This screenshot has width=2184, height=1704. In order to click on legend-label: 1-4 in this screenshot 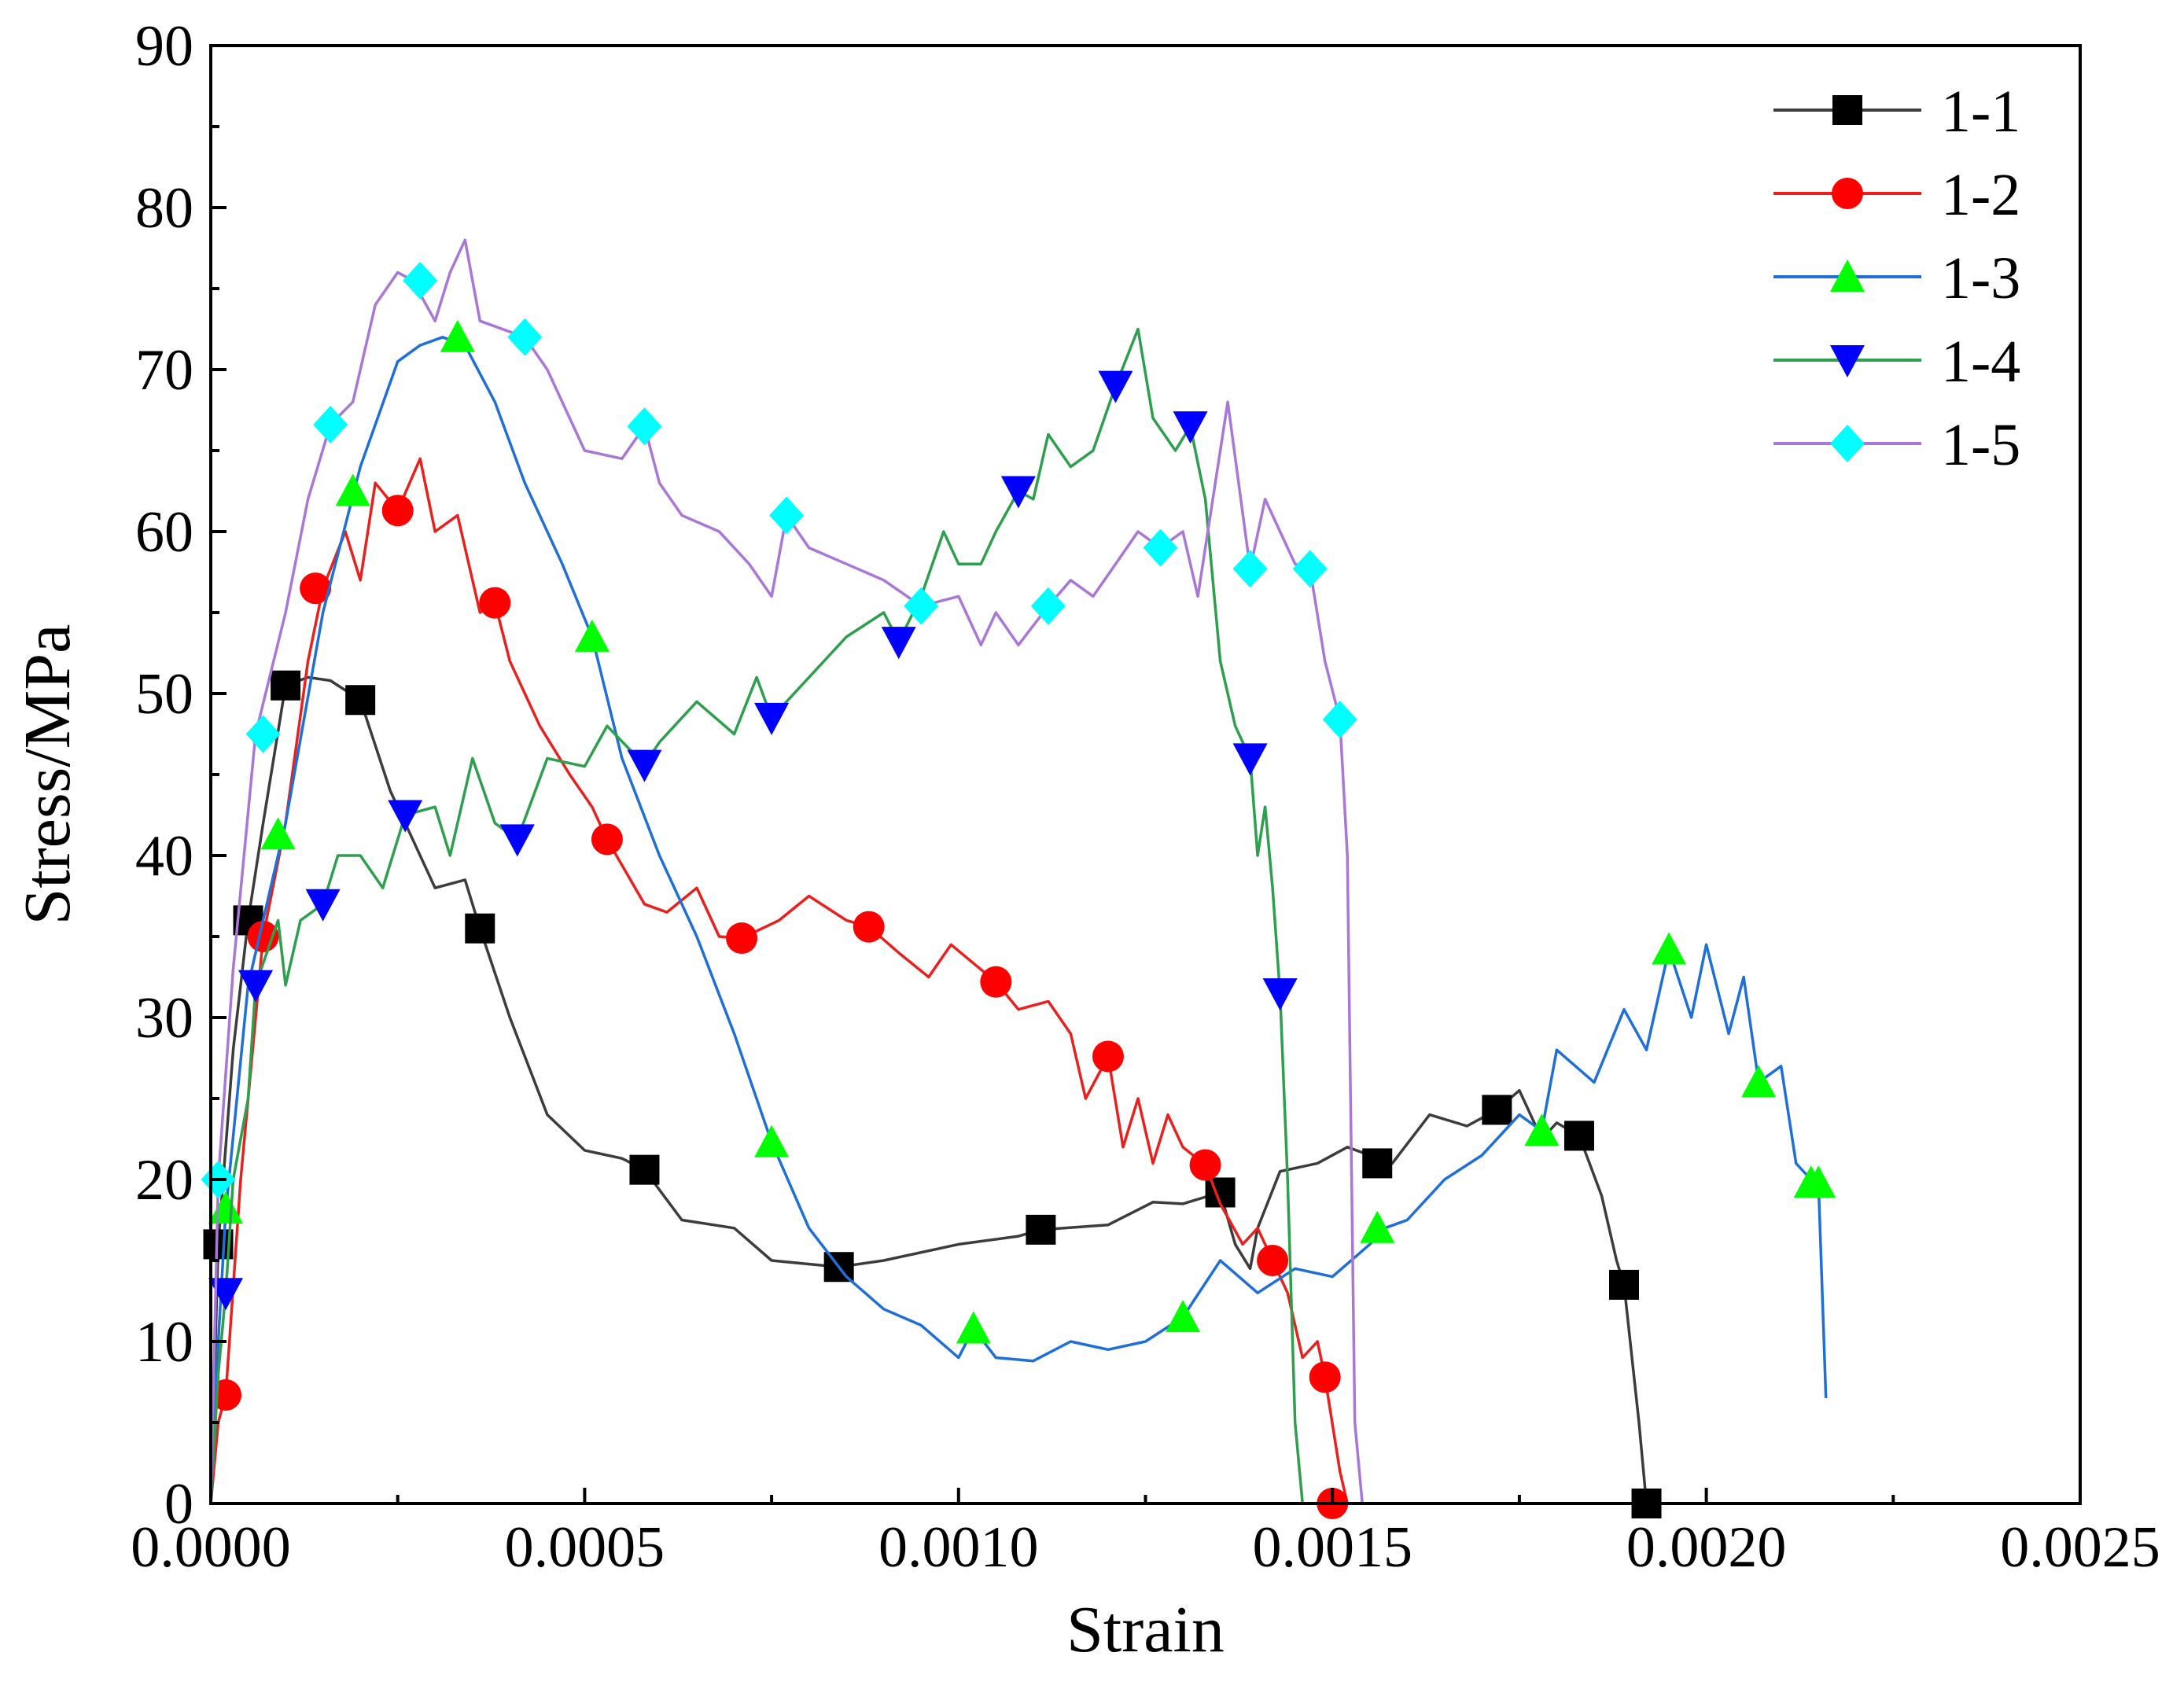, I will do `click(1980, 362)`.